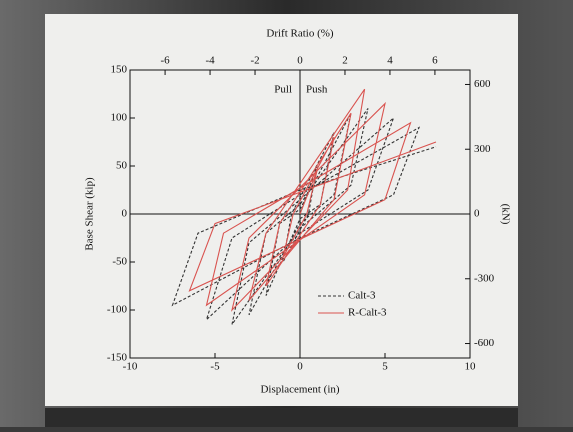  I want to click on y2-tick-label: 600, so click(482, 84).